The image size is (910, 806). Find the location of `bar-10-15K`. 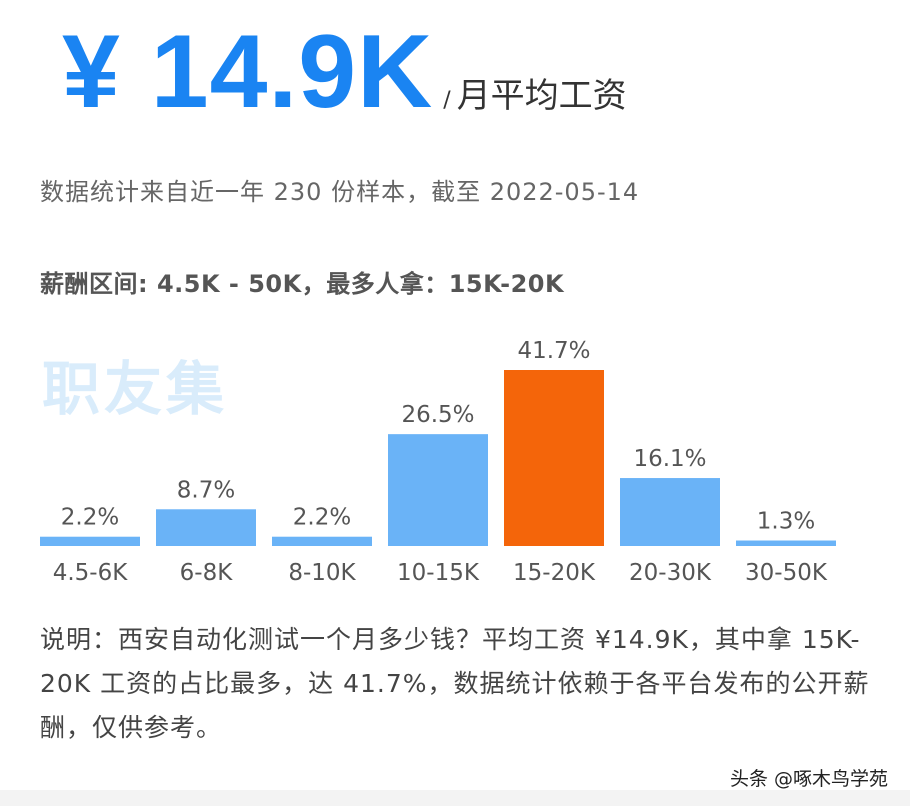

bar-10-15K is located at coordinates (438, 490).